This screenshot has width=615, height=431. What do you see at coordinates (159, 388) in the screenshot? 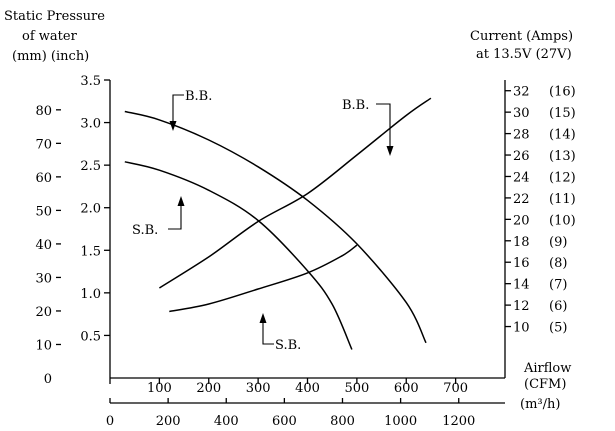
I see `x-cfm-tick-label: 100` at bounding box center [159, 388].